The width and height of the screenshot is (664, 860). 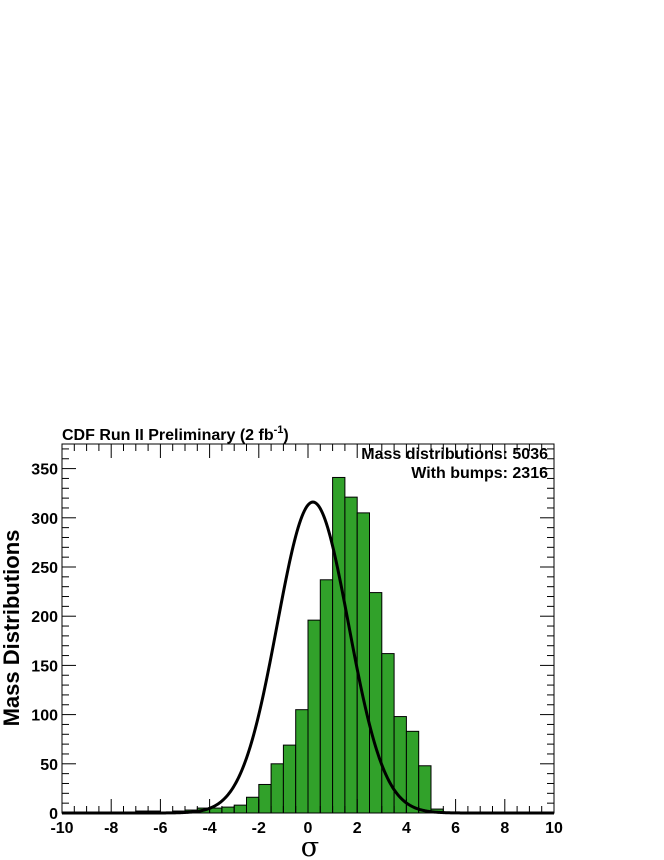 I want to click on stats-line-2: With bumps: 2316, so click(x=479, y=473).